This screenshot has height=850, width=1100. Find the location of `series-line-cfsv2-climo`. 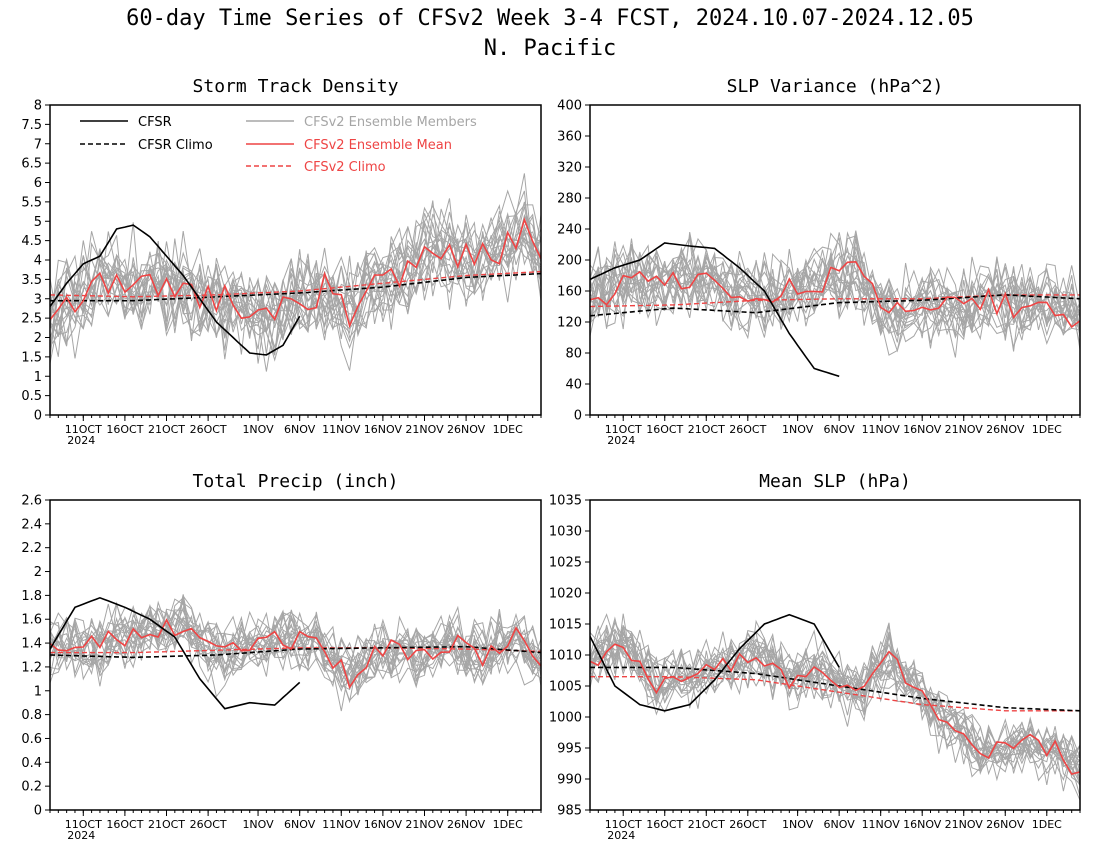

series-line-cfsv2-climo is located at coordinates (295, 650).